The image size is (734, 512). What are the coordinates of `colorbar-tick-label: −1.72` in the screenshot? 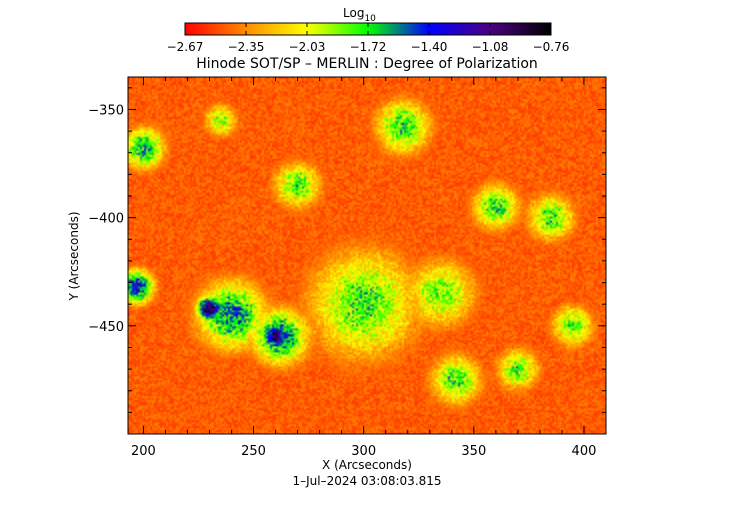 It's located at (368, 47).